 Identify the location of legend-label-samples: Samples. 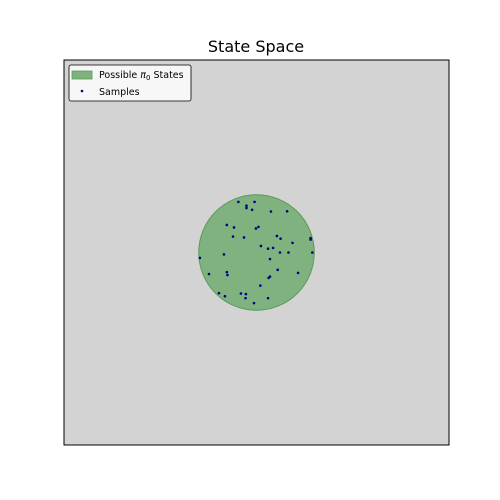
(119, 92).